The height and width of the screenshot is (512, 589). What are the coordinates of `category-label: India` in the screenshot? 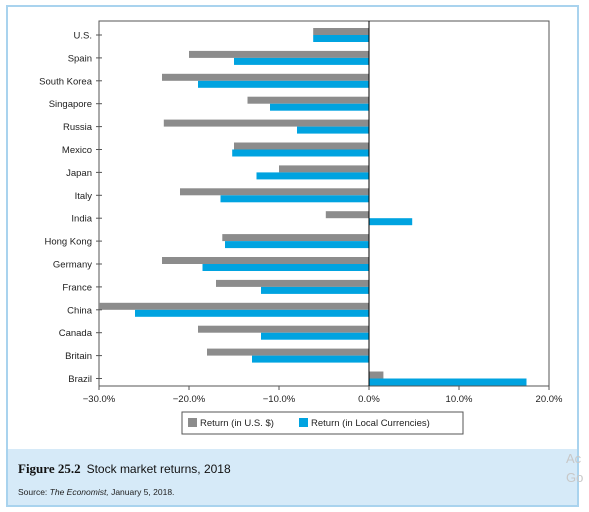 It's located at (81, 219).